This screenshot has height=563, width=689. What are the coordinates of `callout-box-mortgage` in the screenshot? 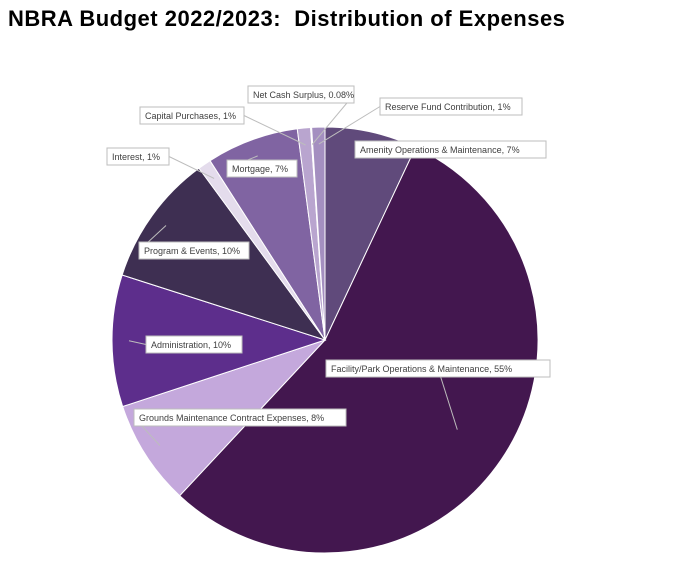 It's located at (262, 168).